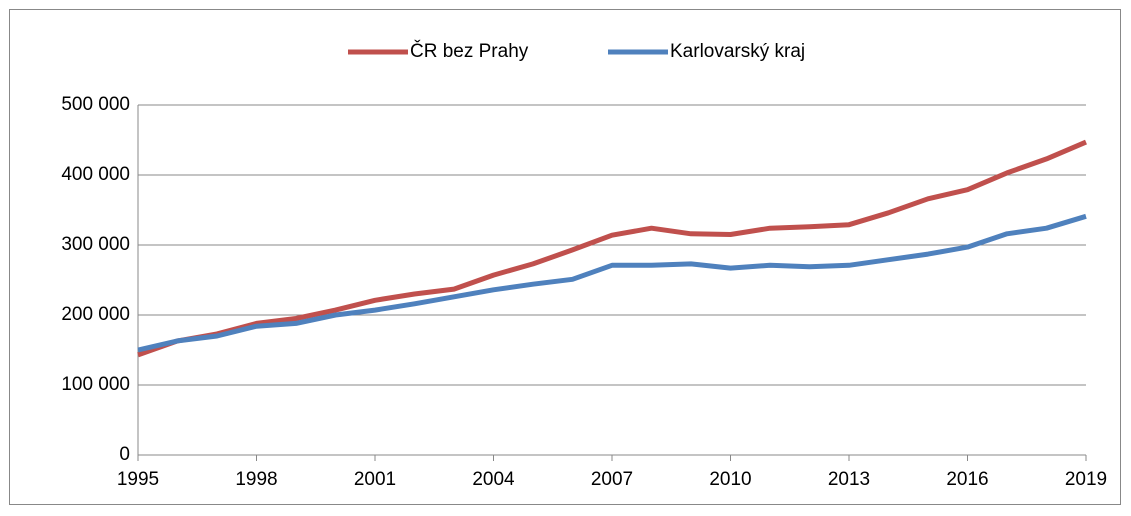 The width and height of the screenshot is (1131, 516). What do you see at coordinates (95, 244) in the screenshot?
I see `y-tick-label: 300 000` at bounding box center [95, 244].